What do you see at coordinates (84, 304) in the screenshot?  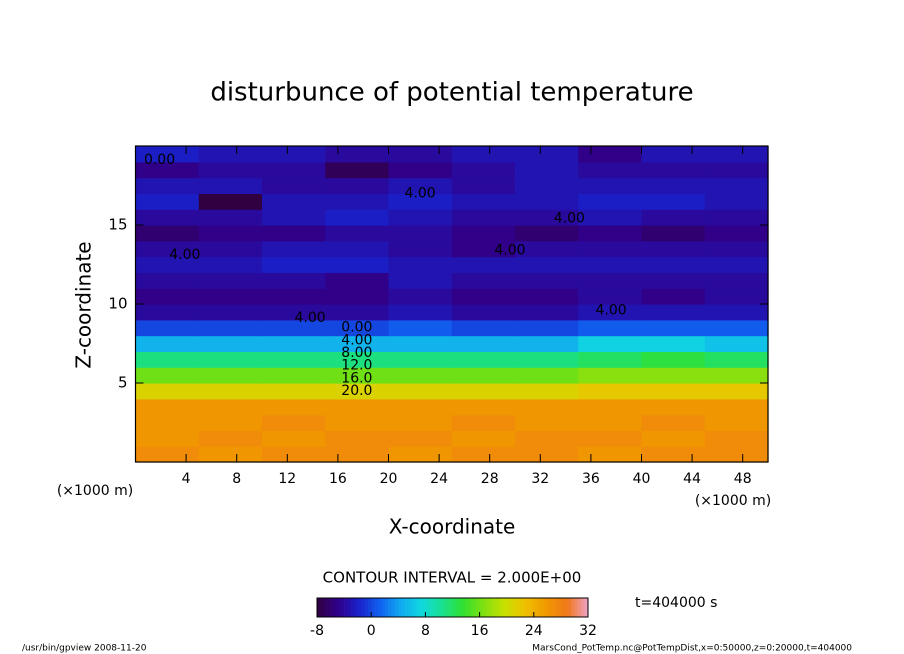 I see `y-axis-label: Z-coordinate` at bounding box center [84, 304].